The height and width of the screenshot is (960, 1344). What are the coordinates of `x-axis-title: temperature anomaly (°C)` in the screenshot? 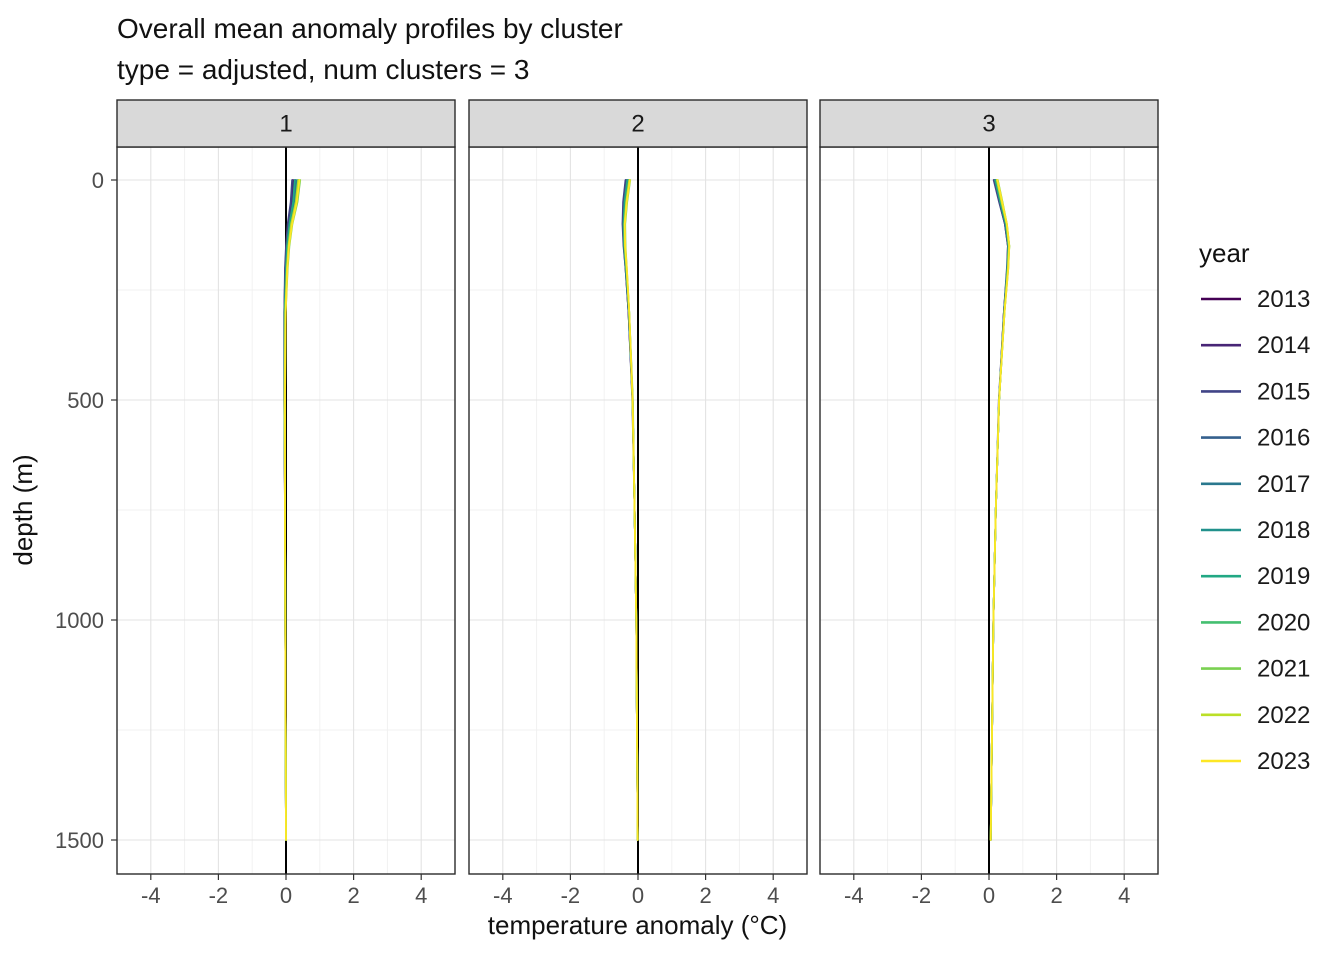 It's located at (637, 925).